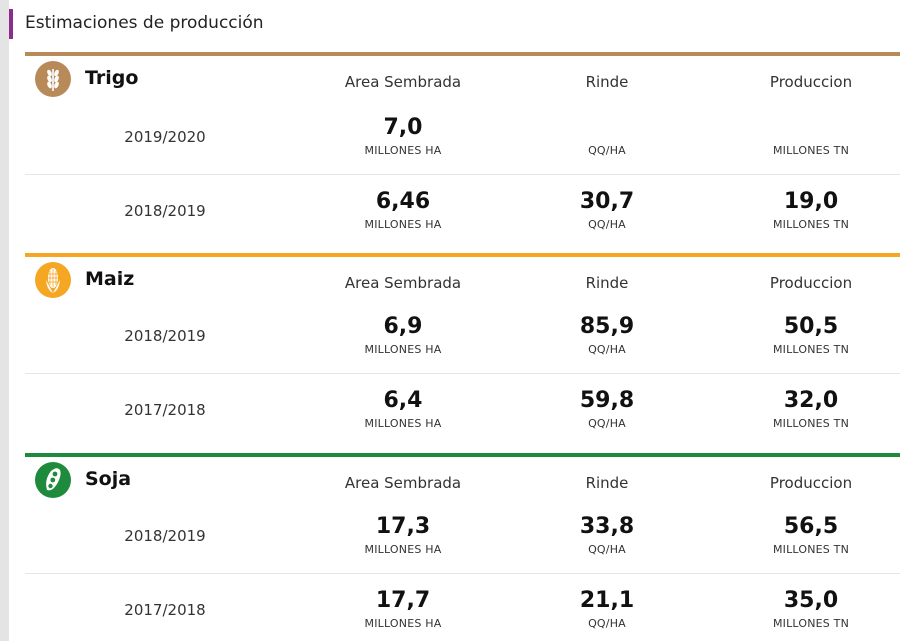 The height and width of the screenshot is (641, 900). What do you see at coordinates (403, 526) in the screenshot?
I see `area-value: 17,3` at bounding box center [403, 526].